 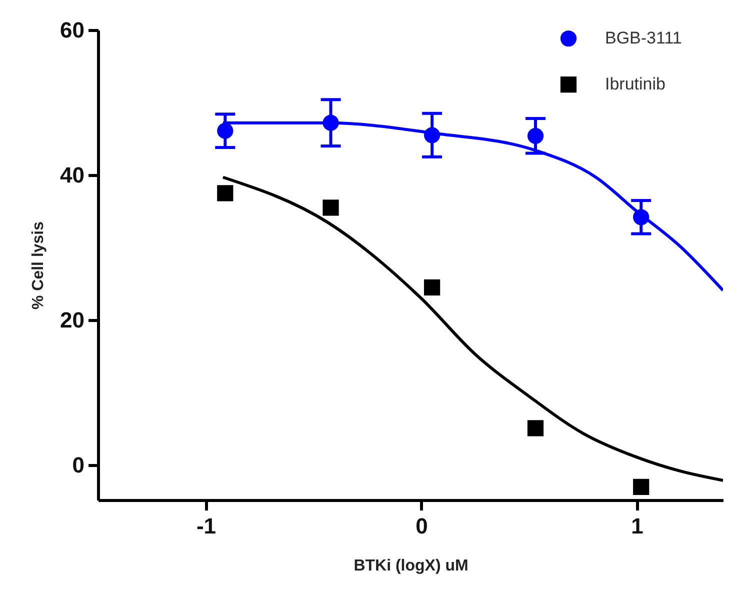 I want to click on x-tick-label: 1, so click(x=637, y=526).